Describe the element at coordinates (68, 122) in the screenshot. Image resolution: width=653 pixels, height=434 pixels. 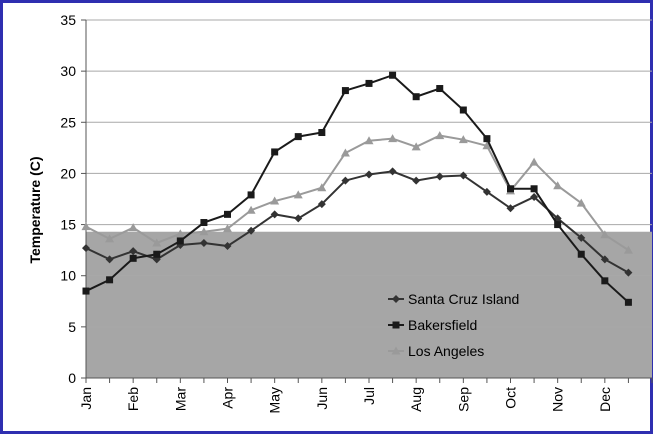
I see `y-tick-label: 25` at that location.